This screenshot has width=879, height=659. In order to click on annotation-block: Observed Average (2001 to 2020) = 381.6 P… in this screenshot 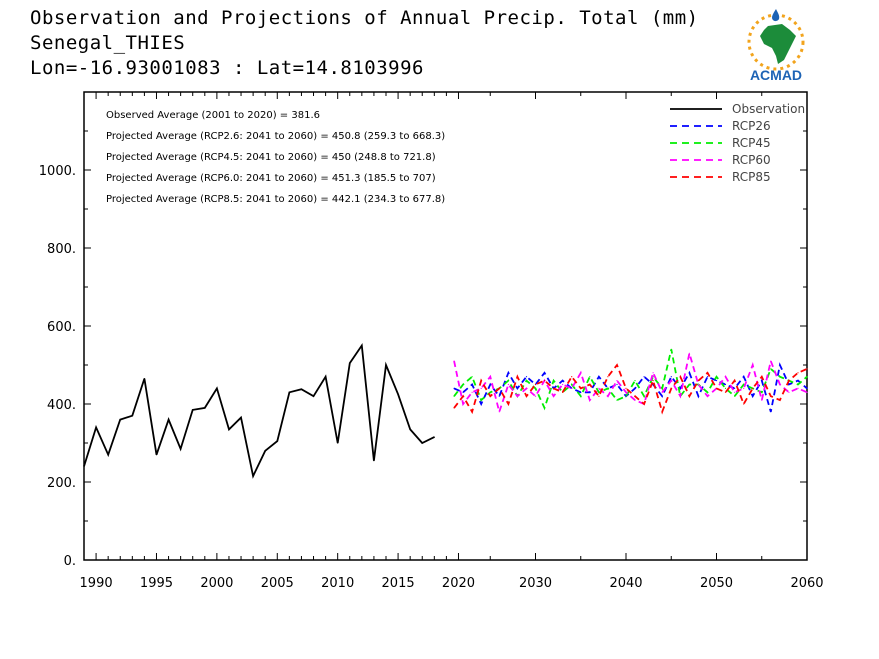, I will do `click(275, 157)`.